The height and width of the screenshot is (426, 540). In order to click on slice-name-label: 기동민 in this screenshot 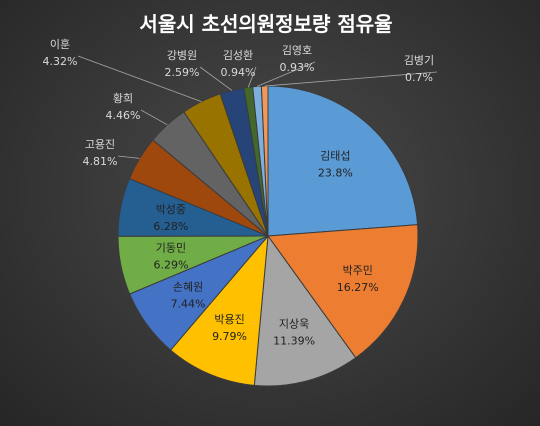, I will do `click(171, 248)`.